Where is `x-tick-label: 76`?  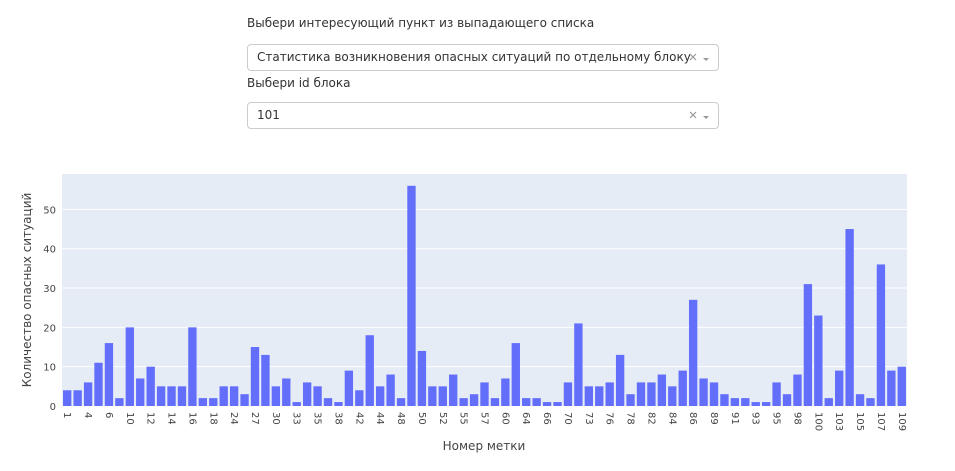
x-tick-label: 76 is located at coordinates (609, 418).